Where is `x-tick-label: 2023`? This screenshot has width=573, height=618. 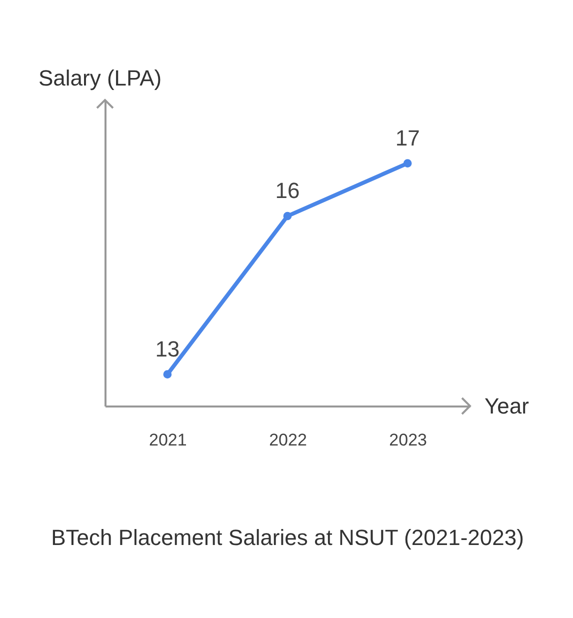
x-tick-label: 2023 is located at coordinates (408, 440).